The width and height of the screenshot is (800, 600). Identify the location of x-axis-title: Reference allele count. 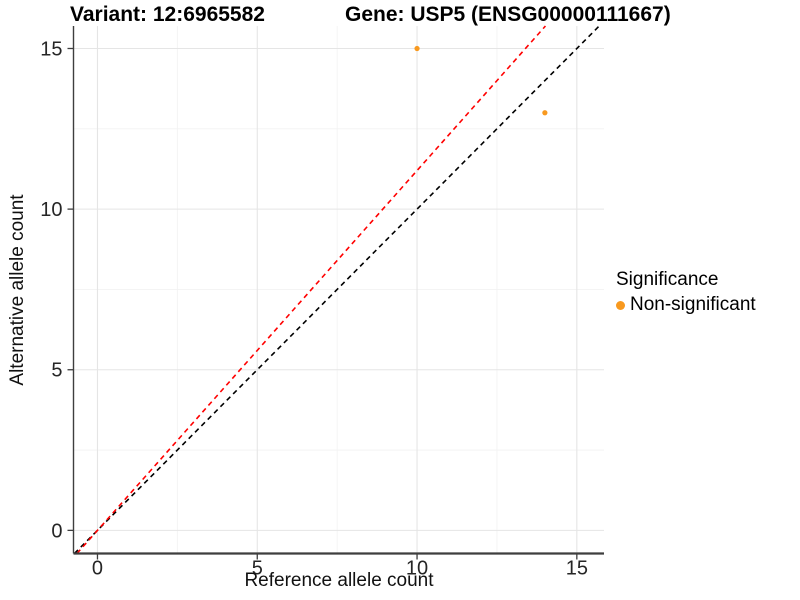
(339, 580).